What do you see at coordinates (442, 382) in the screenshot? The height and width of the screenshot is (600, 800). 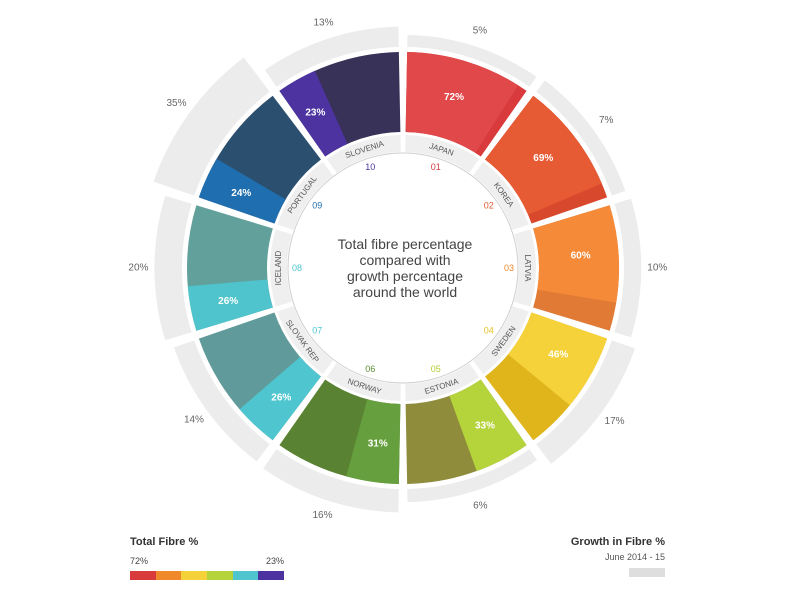 I see `label-ring-estonia` at bounding box center [442, 382].